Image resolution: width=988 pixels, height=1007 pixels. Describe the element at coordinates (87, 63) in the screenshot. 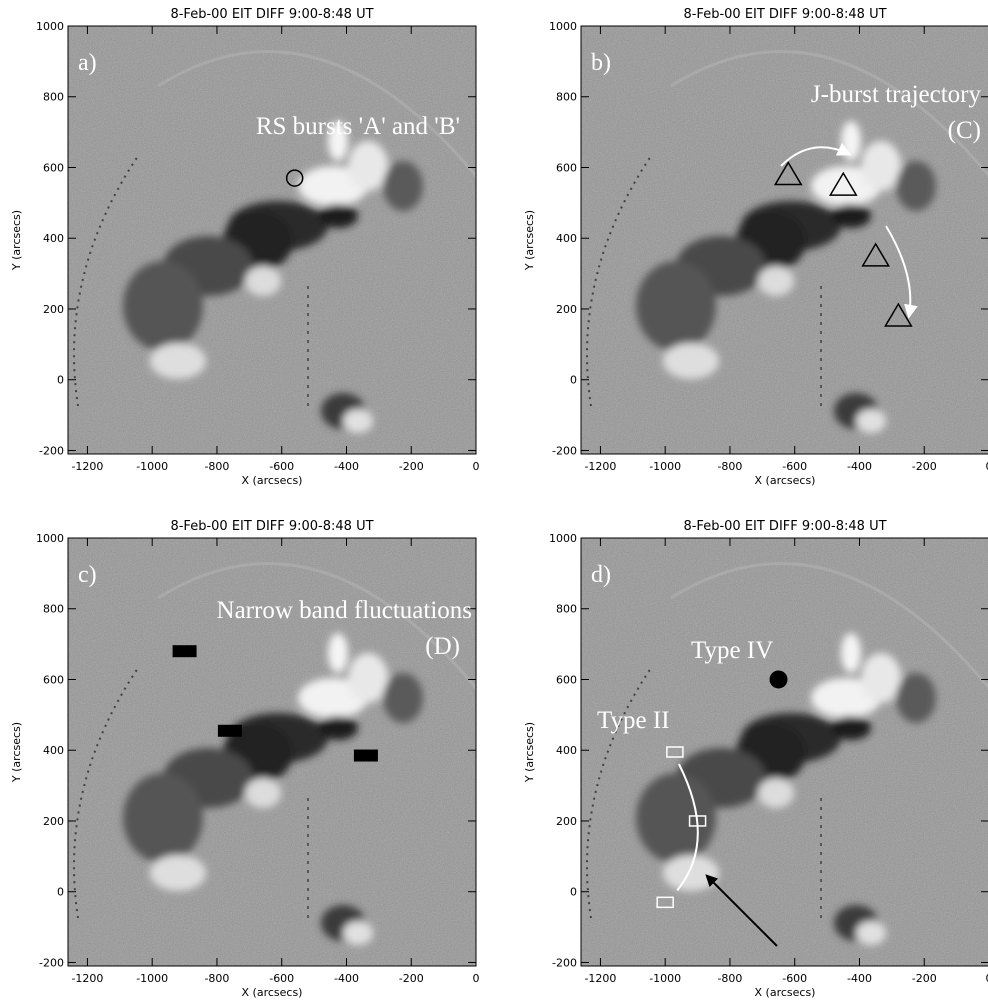

I see `panel-label: a)` at that location.